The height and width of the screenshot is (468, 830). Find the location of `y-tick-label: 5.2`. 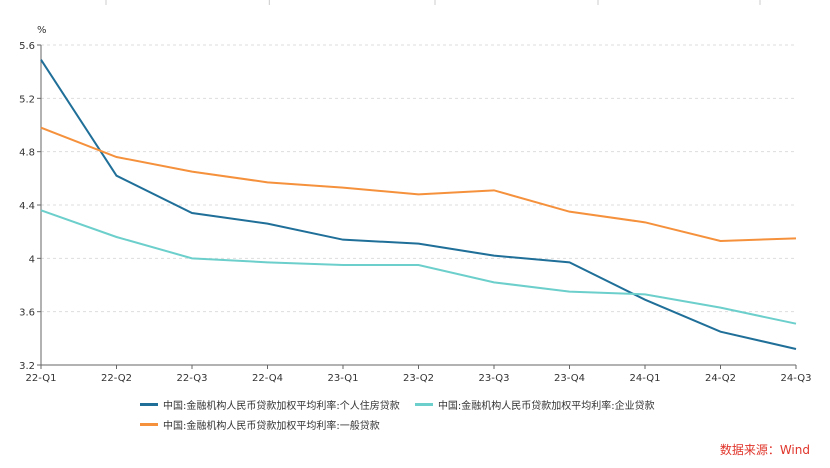

y-tick-label: 5.2 is located at coordinates (27, 99).